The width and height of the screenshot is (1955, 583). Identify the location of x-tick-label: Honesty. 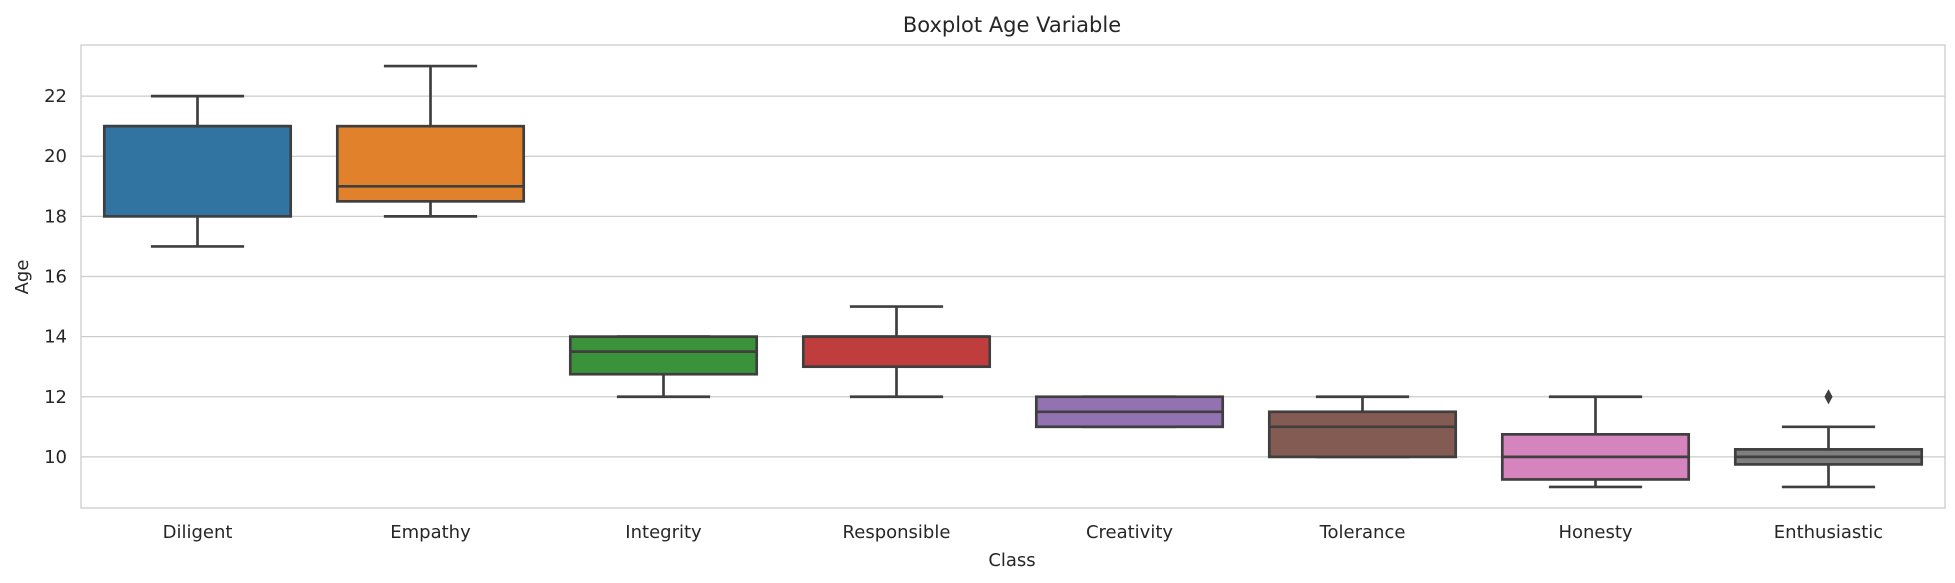
(1595, 532).